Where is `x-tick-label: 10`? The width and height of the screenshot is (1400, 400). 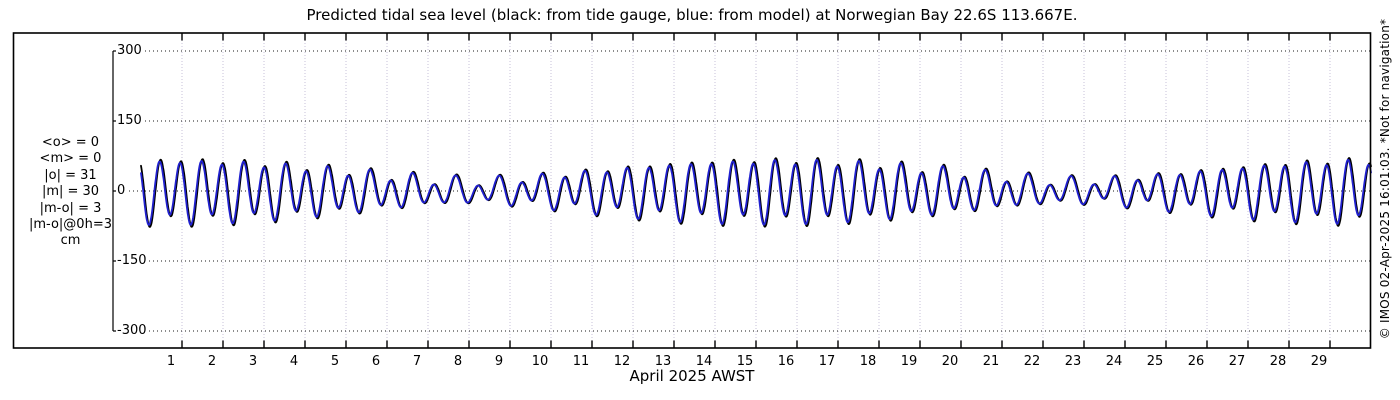
x-tick-label: 10 is located at coordinates (540, 361).